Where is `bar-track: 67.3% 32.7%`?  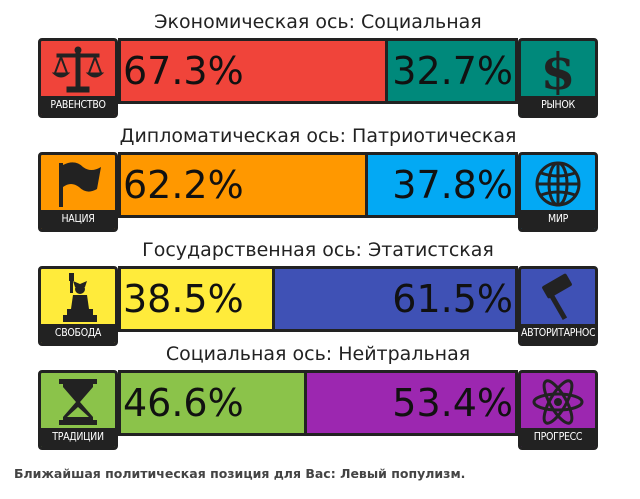 bar-track: 67.3% 32.7% is located at coordinates (318, 71).